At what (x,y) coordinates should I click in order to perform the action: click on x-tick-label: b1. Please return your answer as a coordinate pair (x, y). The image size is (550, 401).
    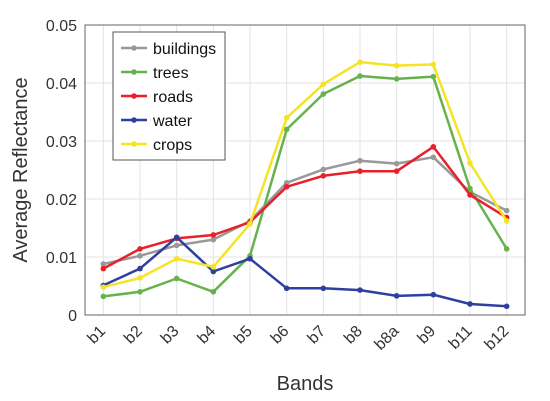
    Looking at the image, I should click on (97, 335).